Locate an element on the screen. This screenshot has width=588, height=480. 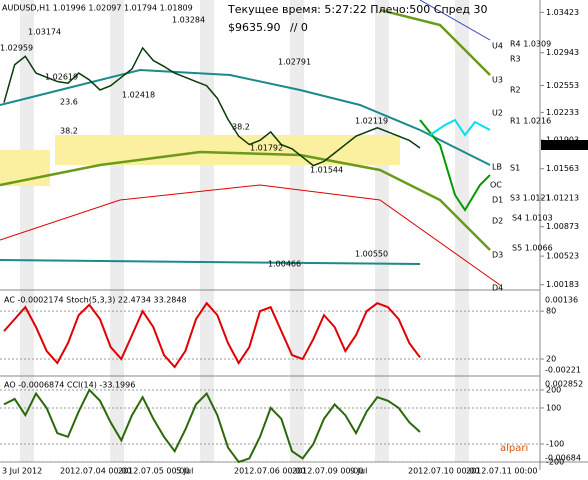
annotation: 1.02418 is located at coordinates (138, 95).